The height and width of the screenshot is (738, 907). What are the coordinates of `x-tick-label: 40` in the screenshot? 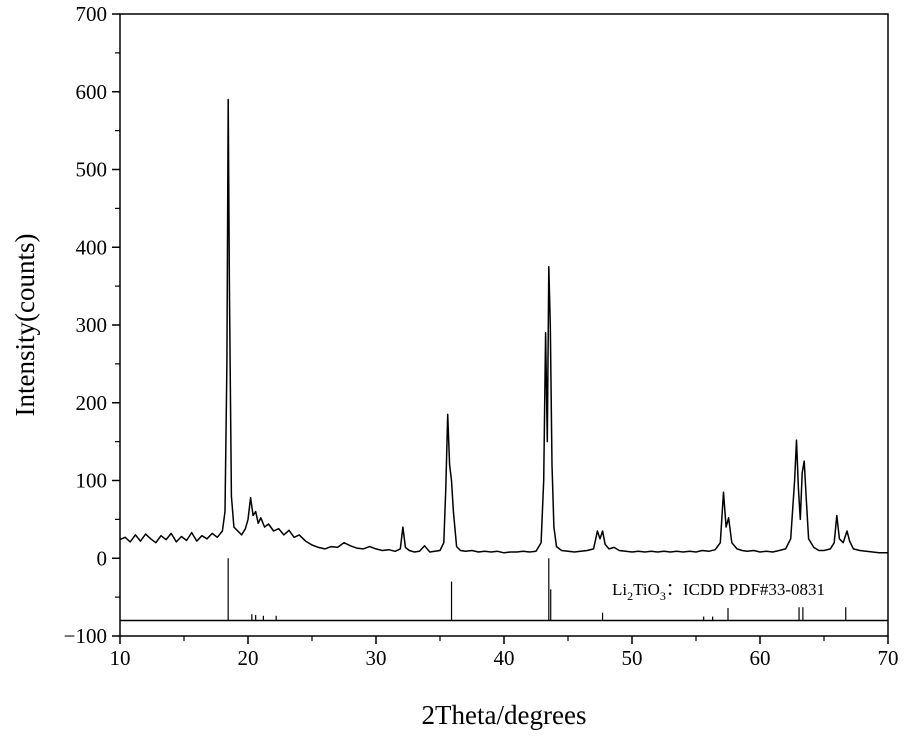 It's located at (504, 658).